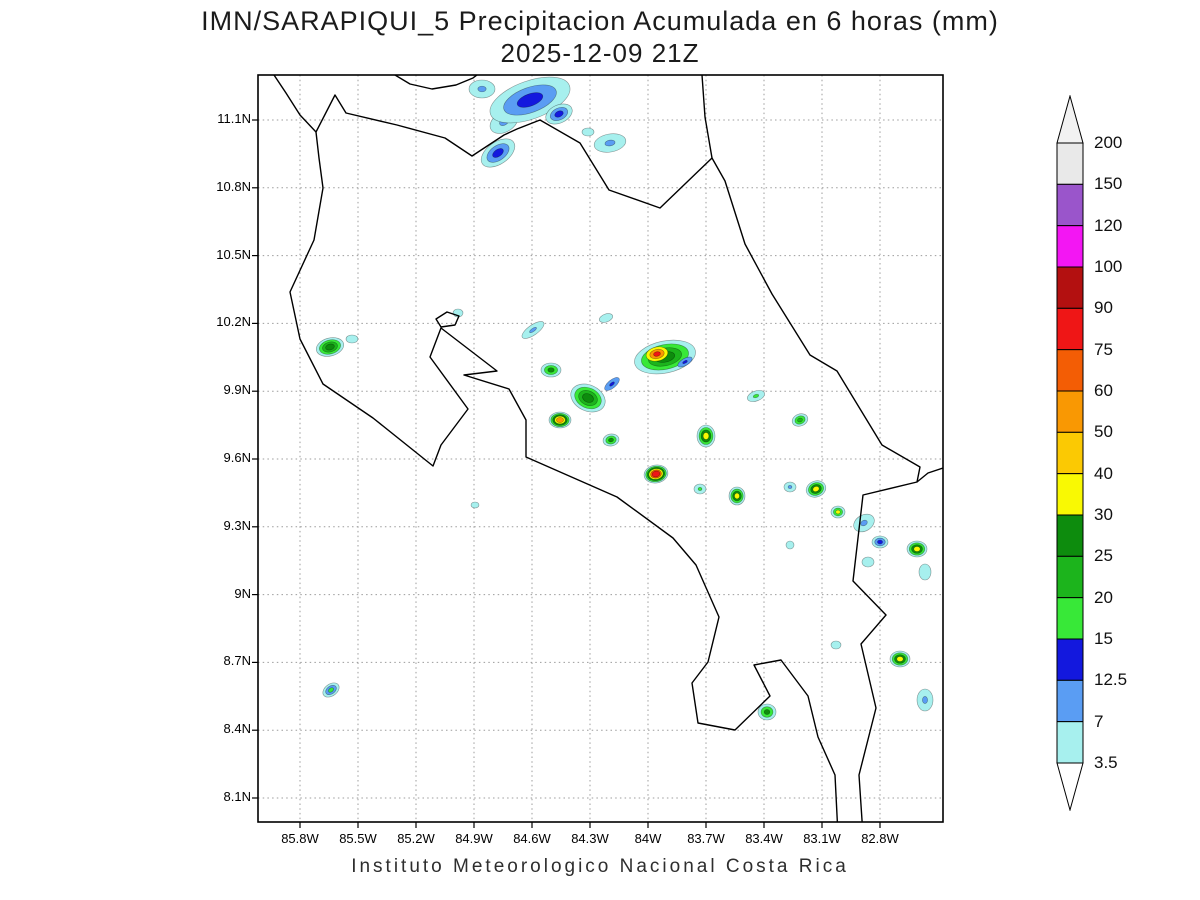 The height and width of the screenshot is (900, 1200). I want to click on colorbar-tick-label: 100, so click(1108, 266).